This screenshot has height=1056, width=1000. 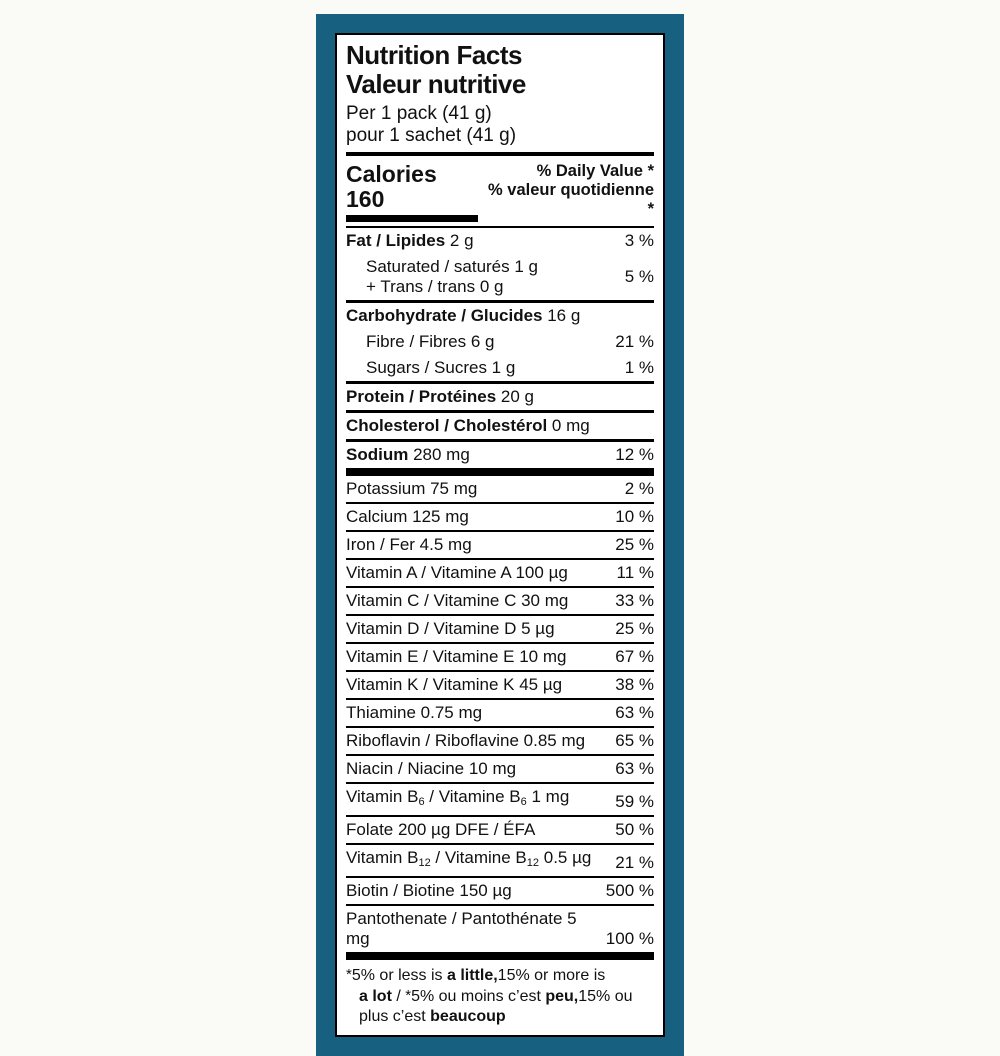 I want to click on row-iron: Iron / Fer 4.5 mg 25 %, so click(x=500, y=545).